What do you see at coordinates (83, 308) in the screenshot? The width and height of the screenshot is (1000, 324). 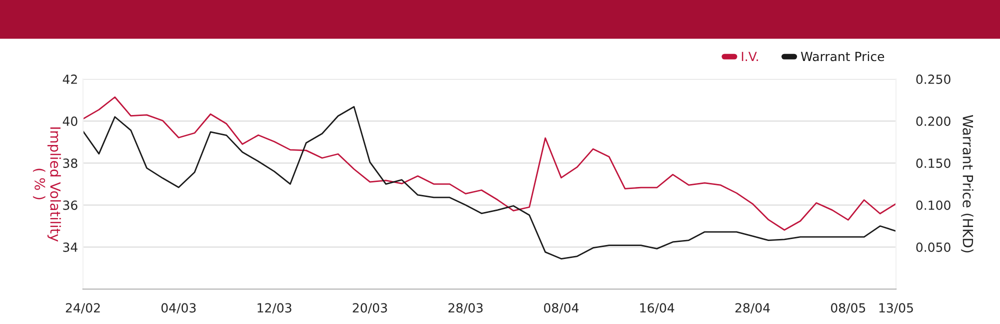 I see `x-tick-label: 24/02` at bounding box center [83, 308].